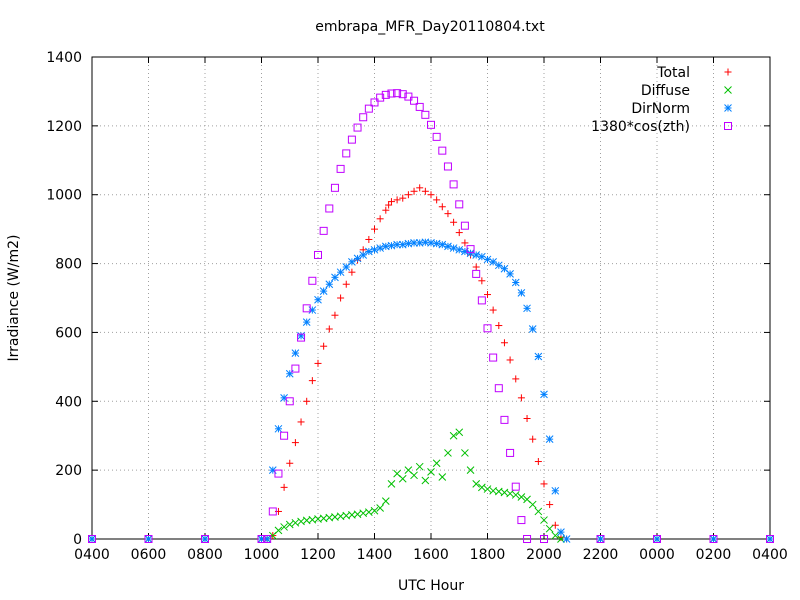  I want to click on legend-label: DirNorm, so click(660, 109).